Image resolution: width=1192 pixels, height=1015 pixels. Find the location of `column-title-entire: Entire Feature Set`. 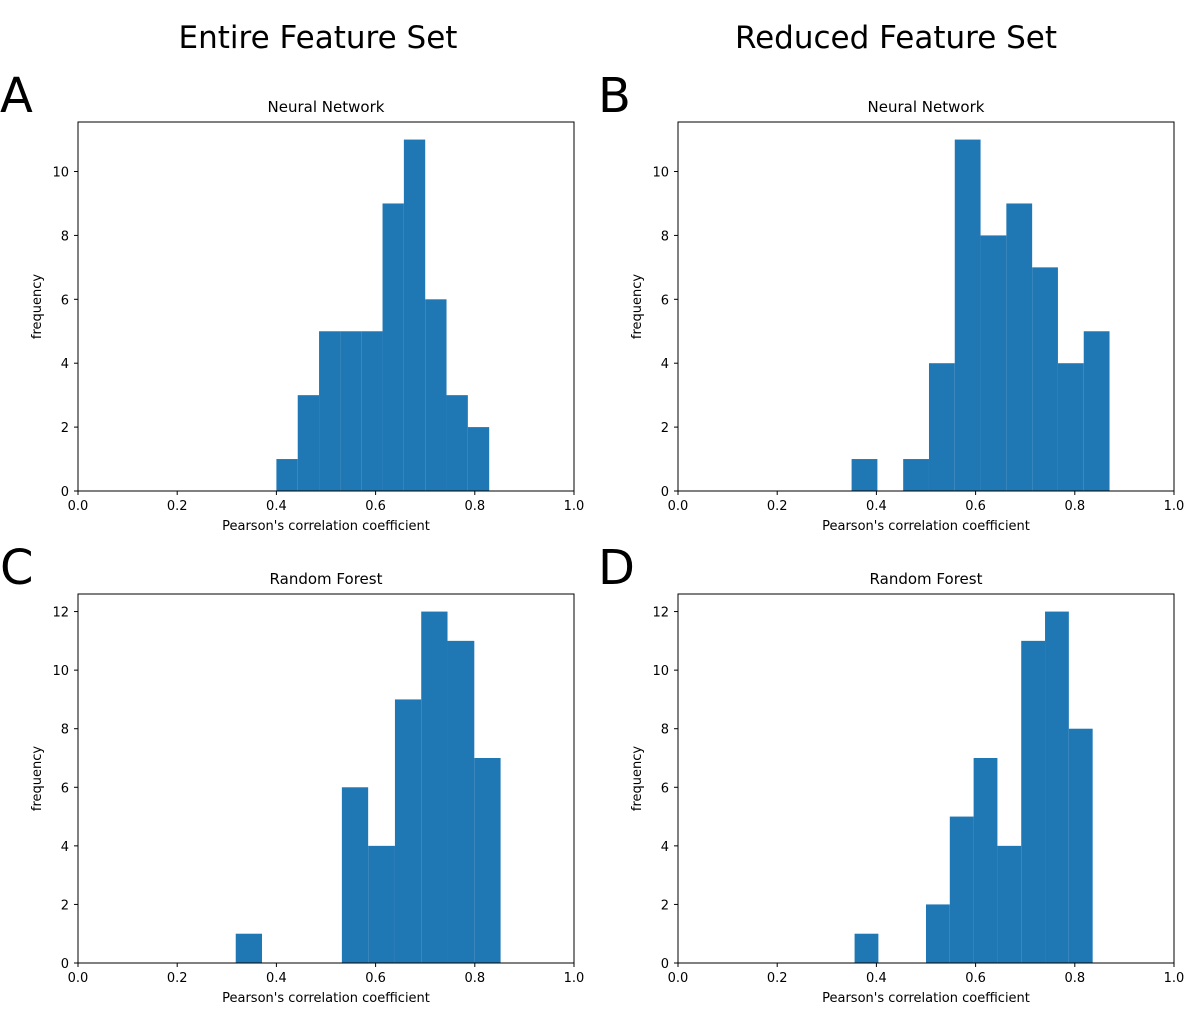

column-title-entire: Entire Feature Set is located at coordinates (318, 38).